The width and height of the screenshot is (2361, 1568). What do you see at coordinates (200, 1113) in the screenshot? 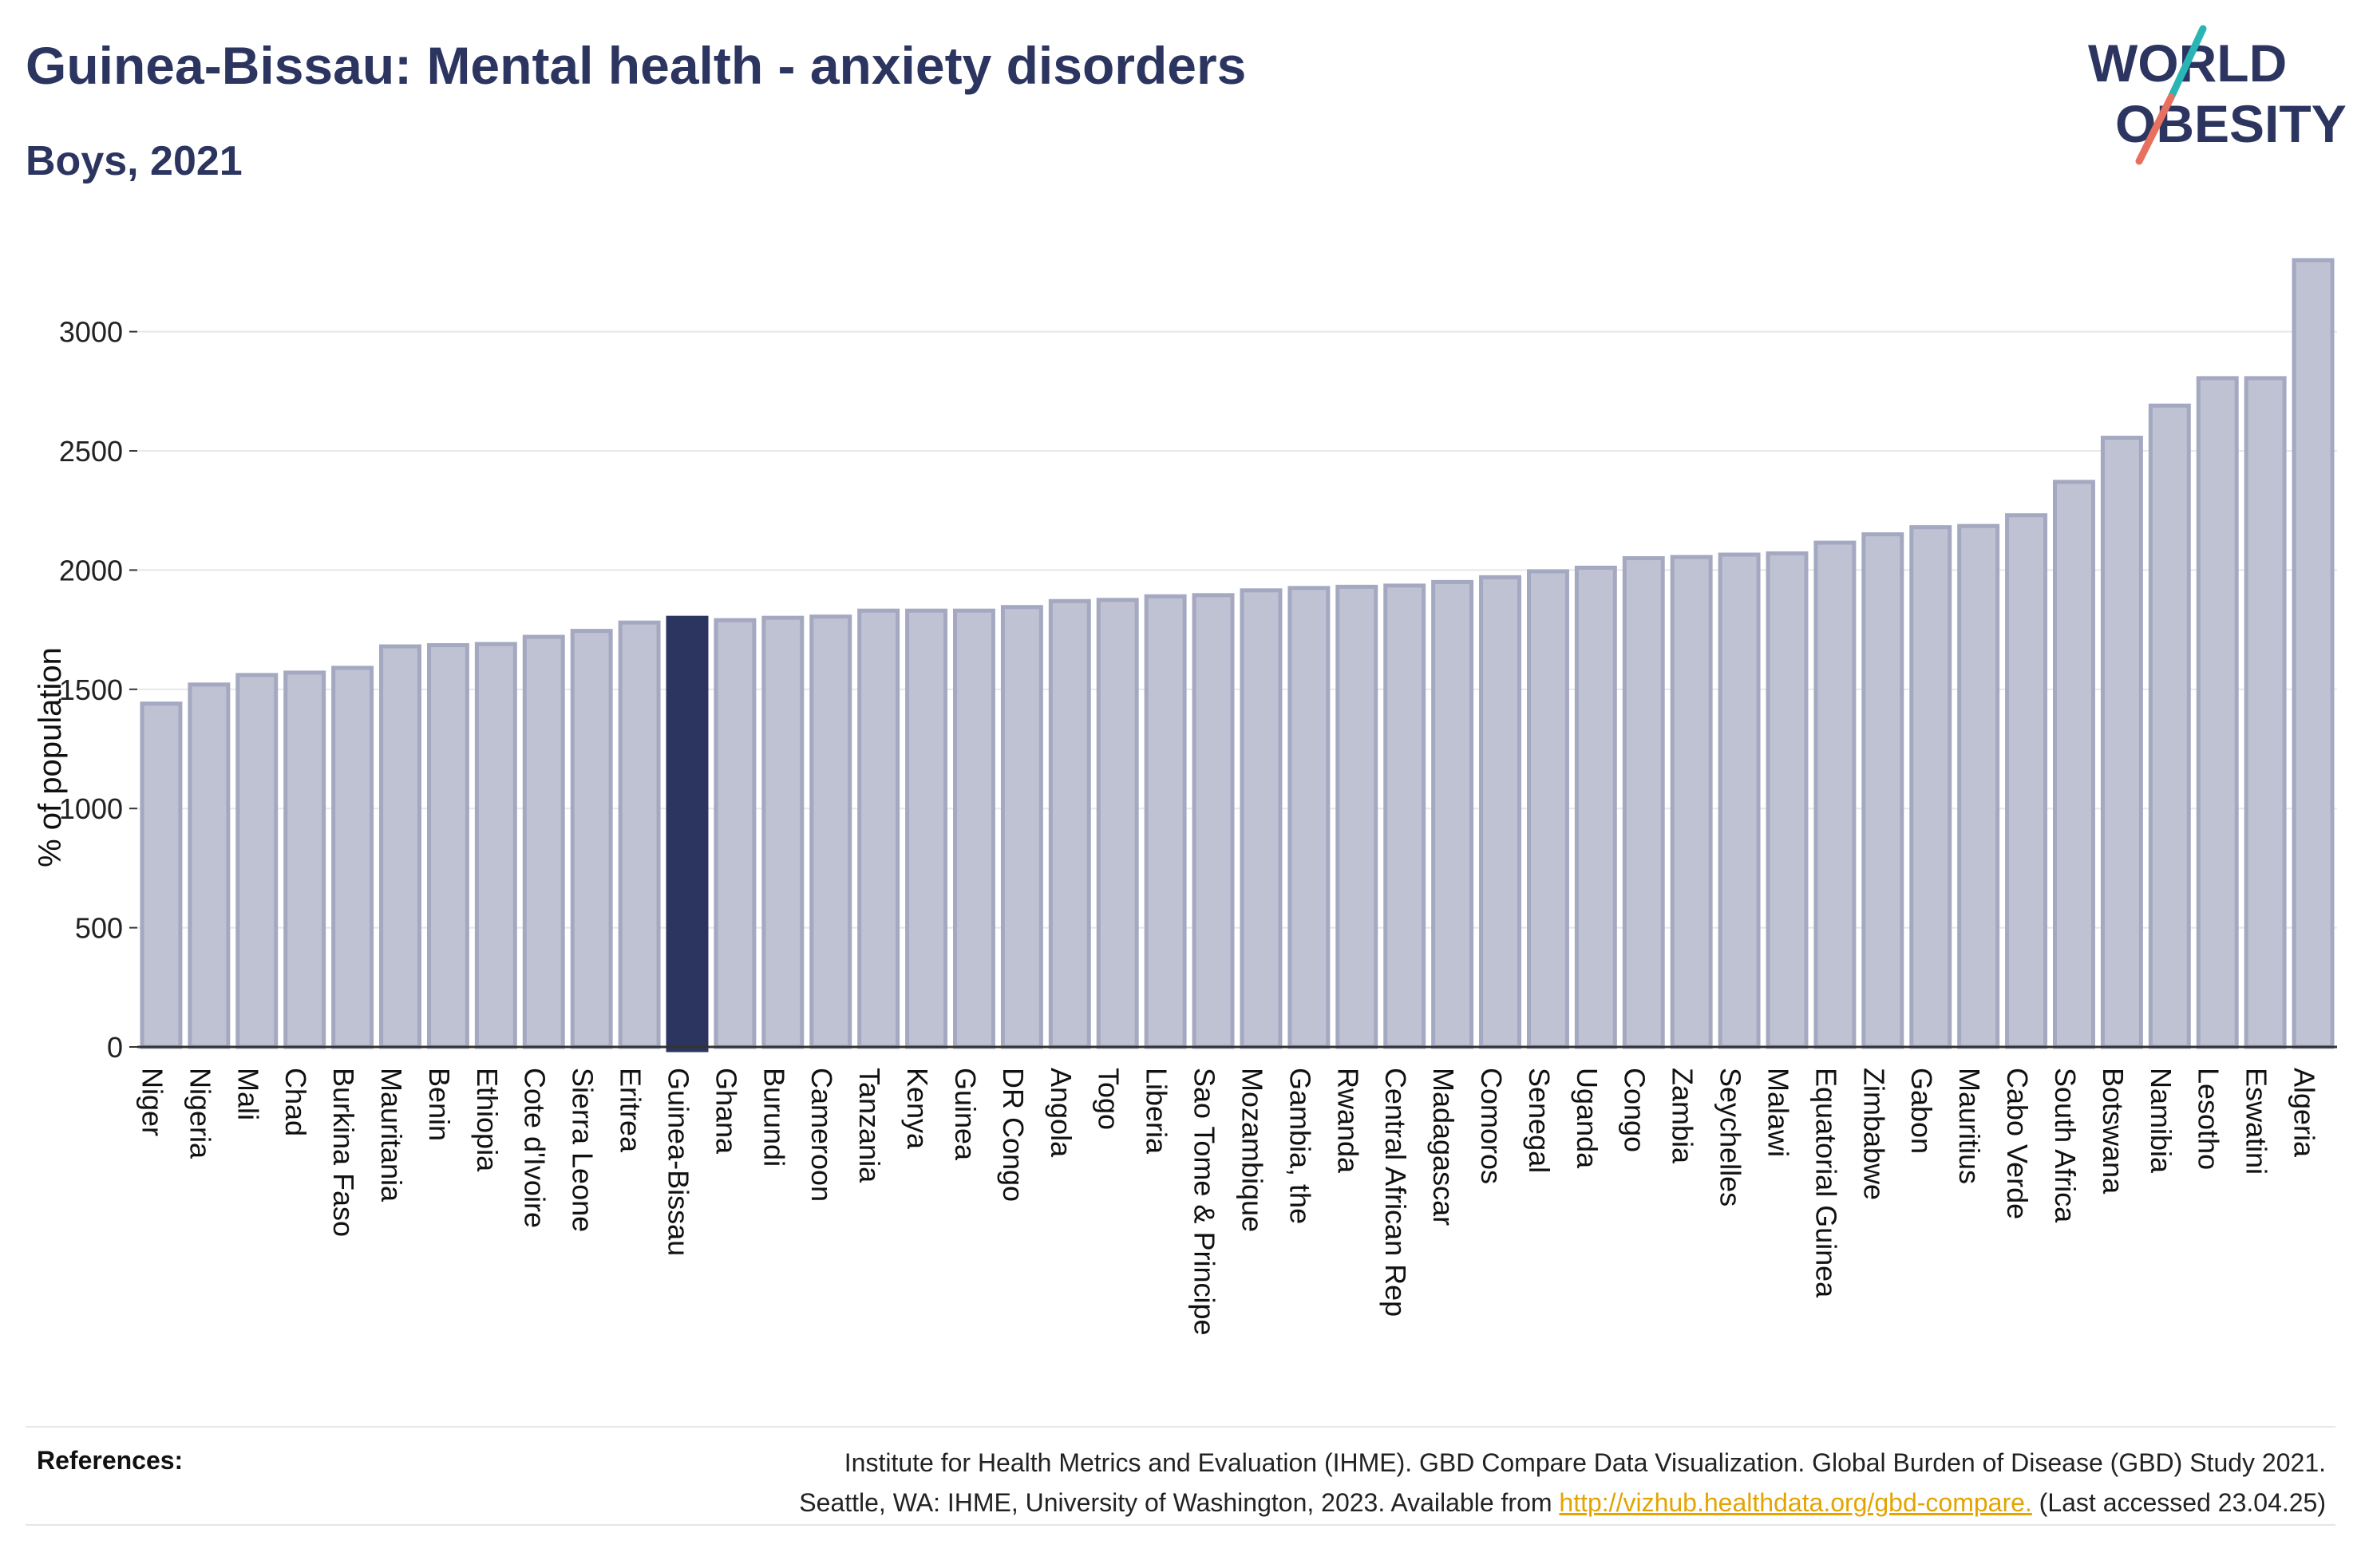
I see `x-tick-label: Nigeria` at bounding box center [200, 1113].